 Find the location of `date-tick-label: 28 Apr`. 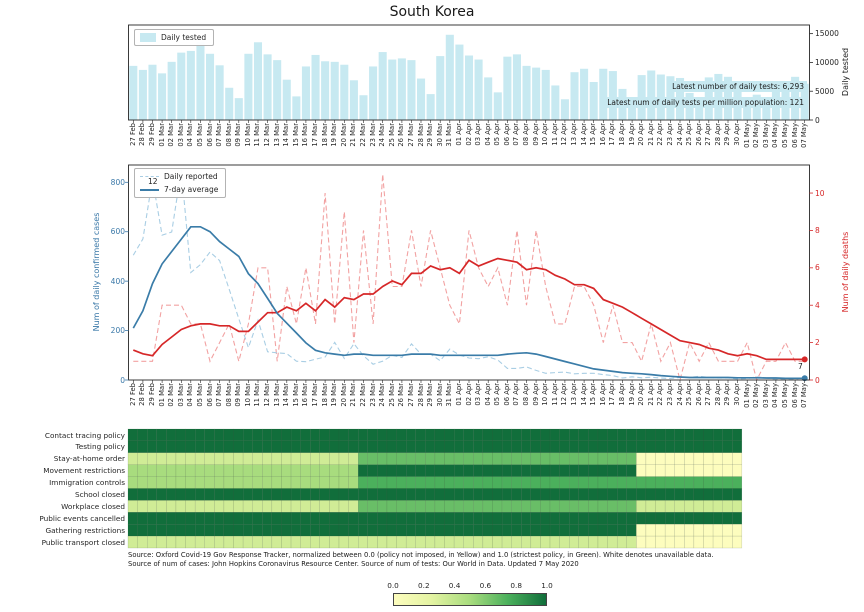

date-tick-label: 28 Apr is located at coordinates (717, 134).